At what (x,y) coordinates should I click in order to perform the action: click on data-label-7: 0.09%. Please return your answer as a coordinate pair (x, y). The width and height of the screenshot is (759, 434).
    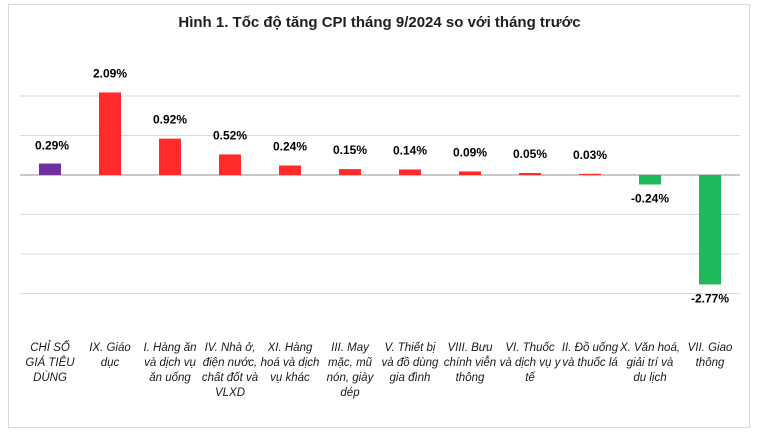
    Looking at the image, I should click on (470, 152).